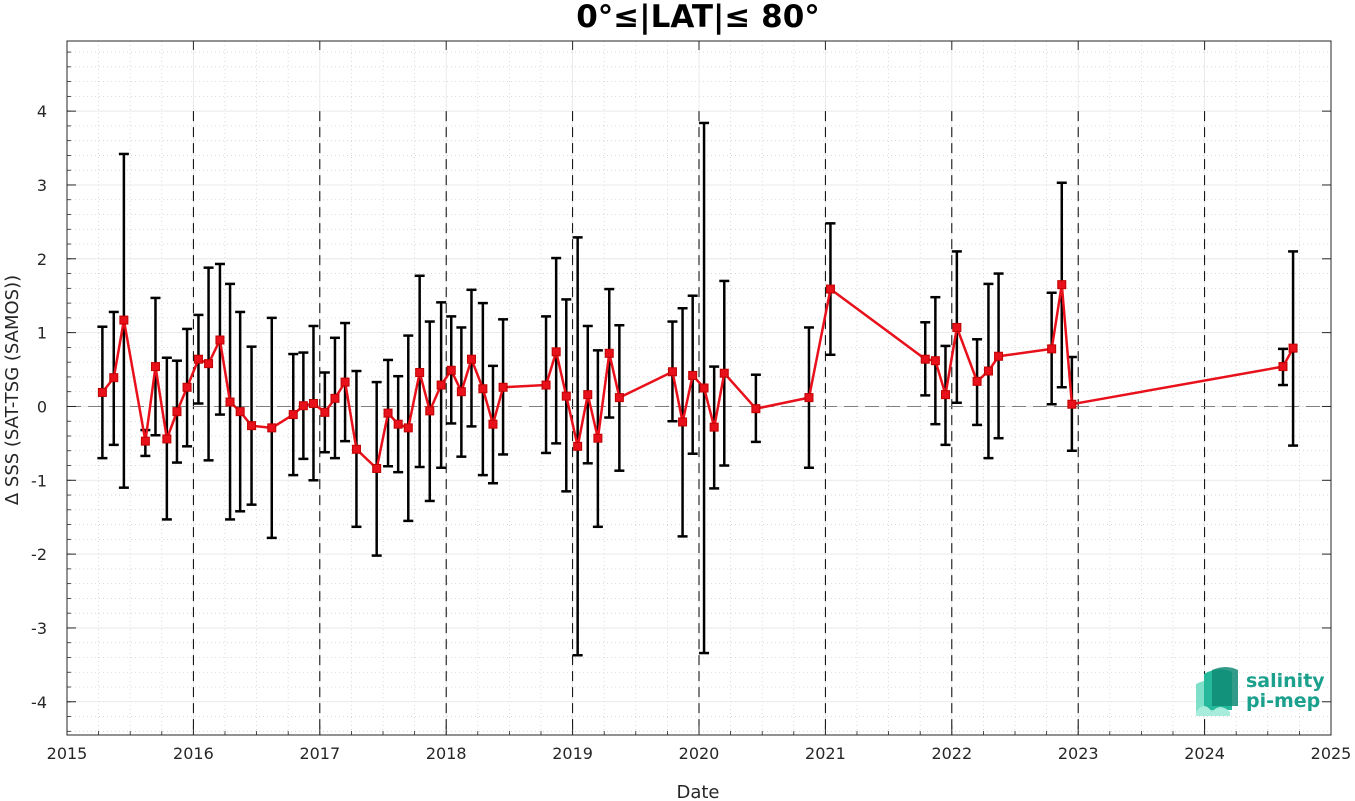 Image resolution: width=1355 pixels, height=801 pixels. I want to click on y-tick-label: 0, so click(42, 406).